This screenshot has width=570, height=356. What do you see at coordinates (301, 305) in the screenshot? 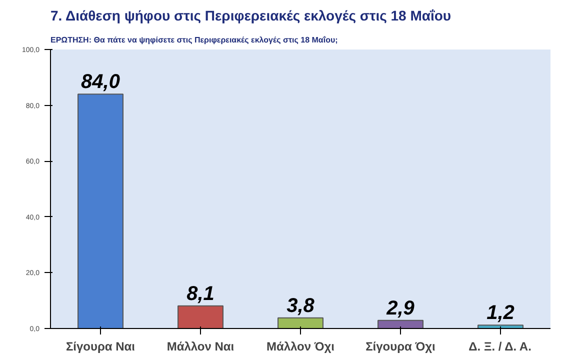
I see `data-label: 3,8` at bounding box center [301, 305].